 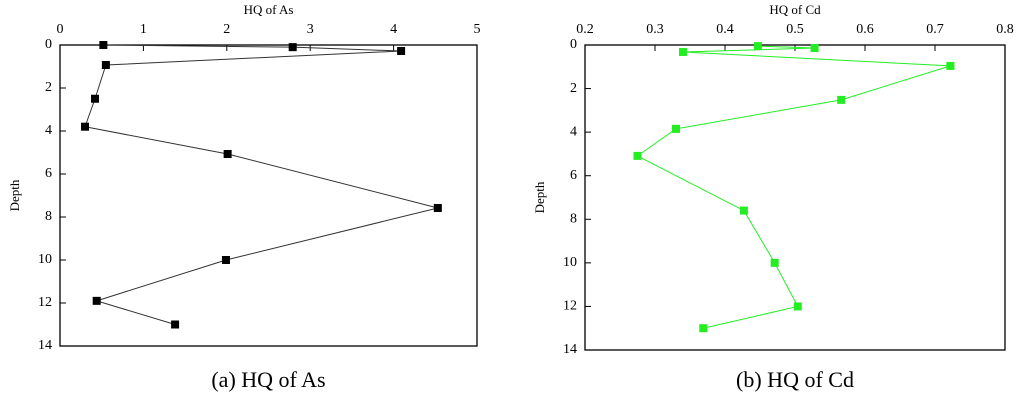 I want to click on x-tick-label: 1, so click(x=143, y=29).